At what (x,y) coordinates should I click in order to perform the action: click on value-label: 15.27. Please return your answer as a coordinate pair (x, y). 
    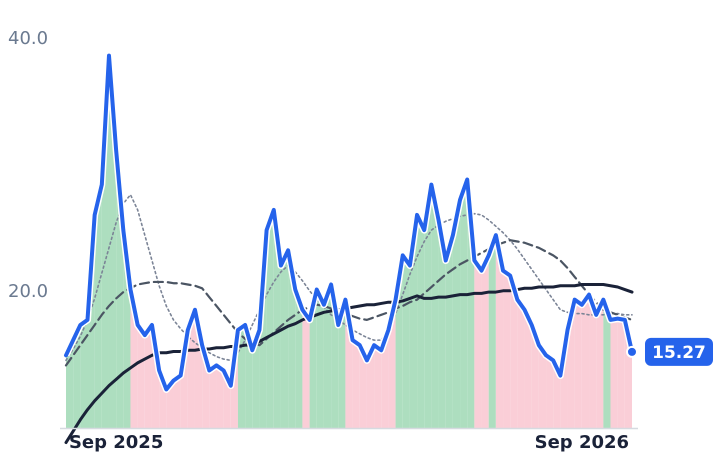
    Looking at the image, I should click on (679, 353).